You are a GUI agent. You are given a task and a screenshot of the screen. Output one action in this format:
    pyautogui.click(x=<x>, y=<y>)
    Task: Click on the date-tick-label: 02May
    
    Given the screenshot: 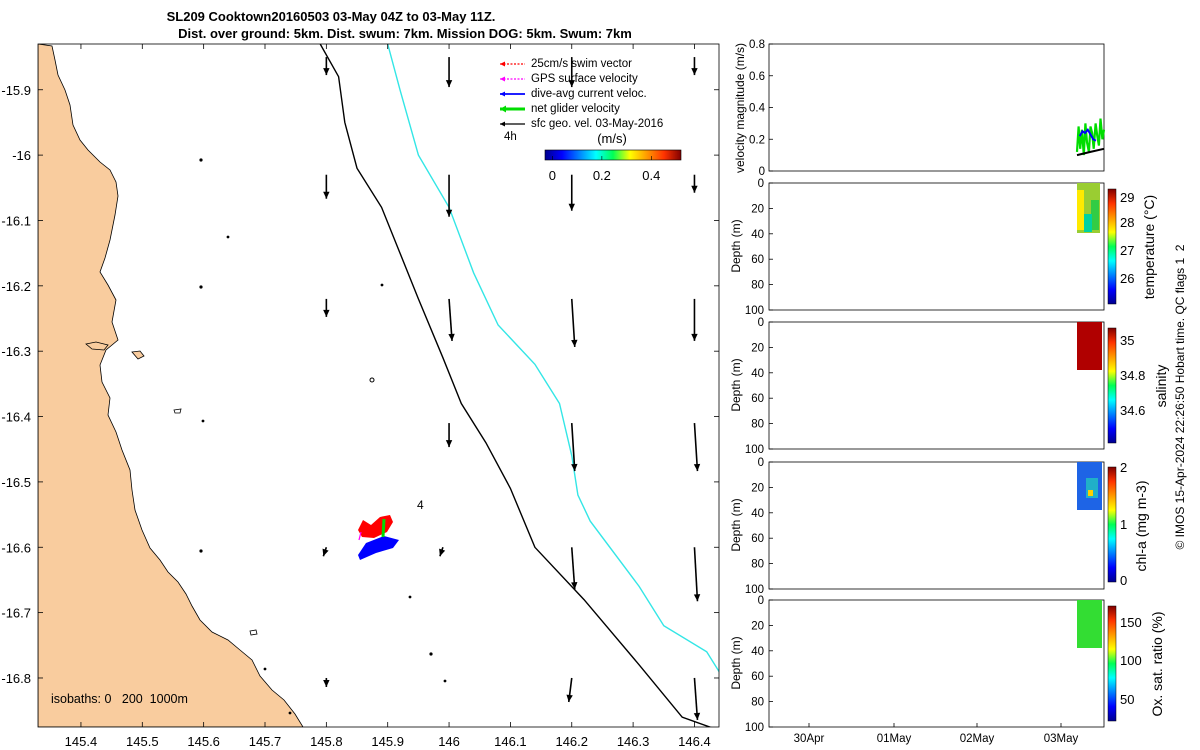 What is the action you would take?
    pyautogui.click(x=977, y=739)
    